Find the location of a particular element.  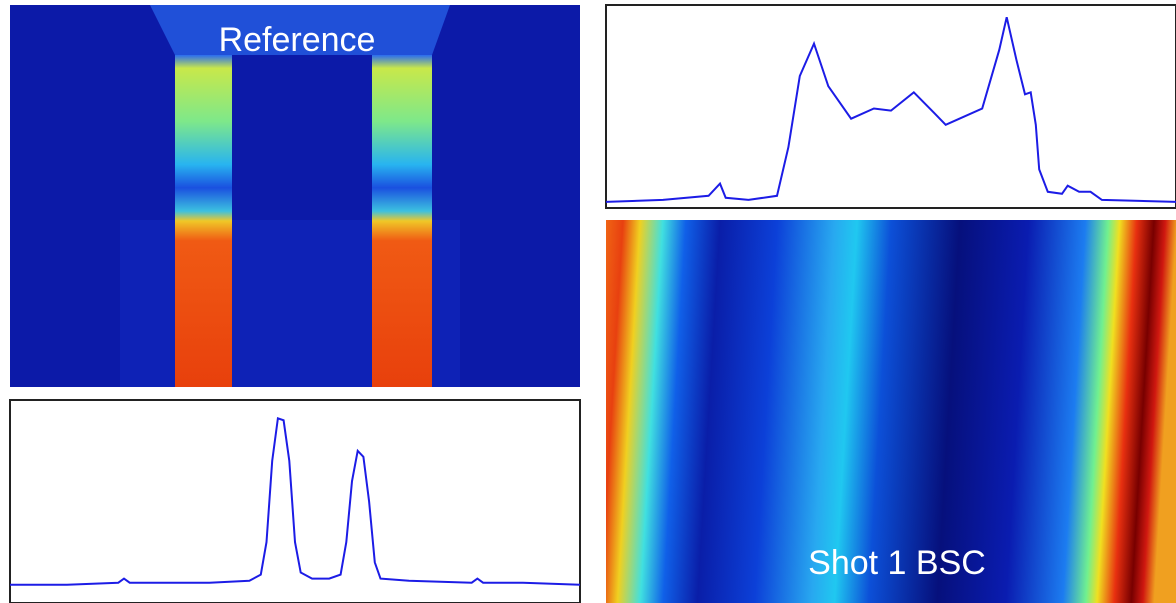

image-title: Reference is located at coordinates (297, 40).